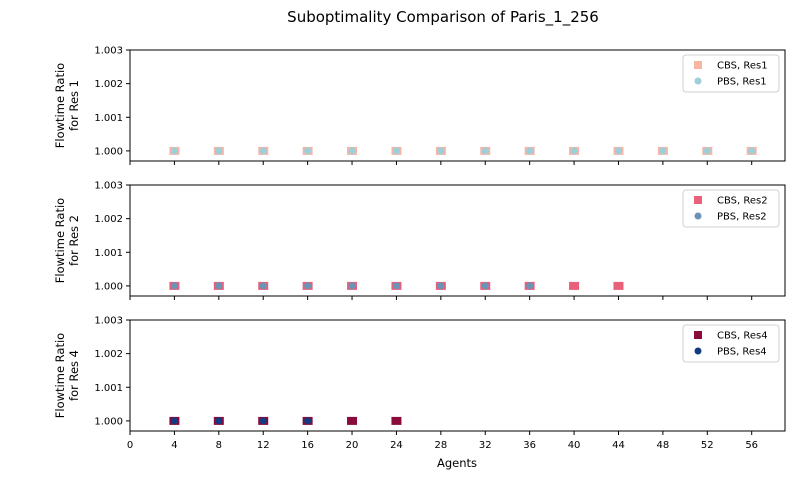  What do you see at coordinates (457, 463) in the screenshot?
I see `x-axis-label: Agents` at bounding box center [457, 463].